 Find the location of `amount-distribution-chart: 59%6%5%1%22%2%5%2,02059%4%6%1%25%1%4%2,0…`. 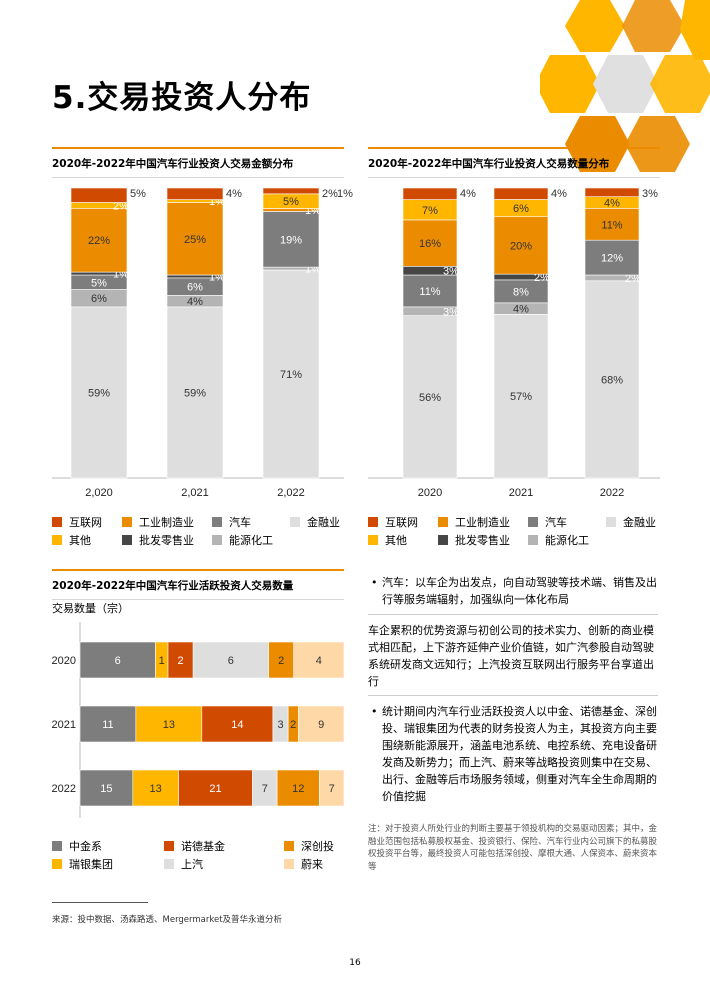

amount-distribution-chart: 59%6%5%1%22%2%5%2,02059%4%6%1%25%1%4%2,0… is located at coordinates (202, 343).